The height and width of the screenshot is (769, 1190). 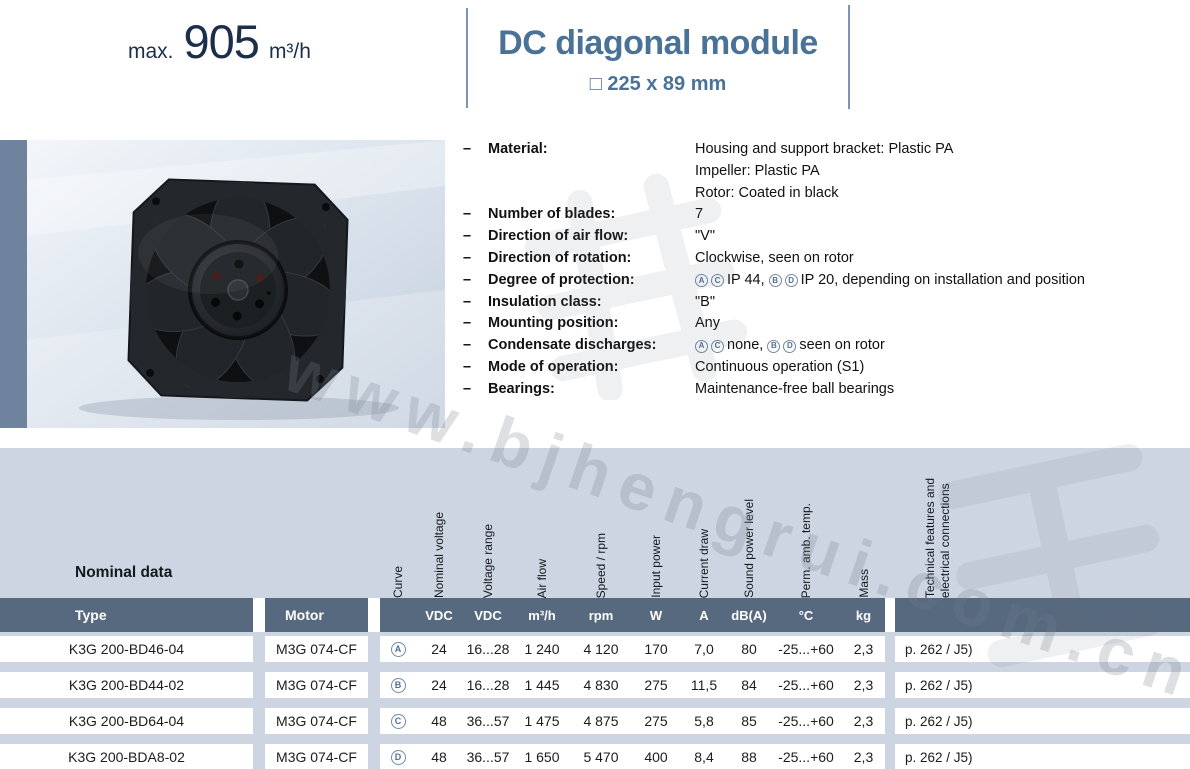 What do you see at coordinates (467, 58) in the screenshot?
I see `title-divider-left` at bounding box center [467, 58].